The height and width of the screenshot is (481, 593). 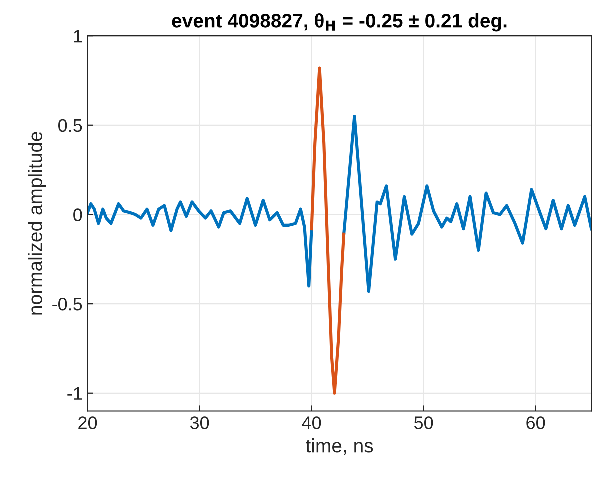 What do you see at coordinates (200, 423) in the screenshot?
I see `x-tick-label: 30` at bounding box center [200, 423].